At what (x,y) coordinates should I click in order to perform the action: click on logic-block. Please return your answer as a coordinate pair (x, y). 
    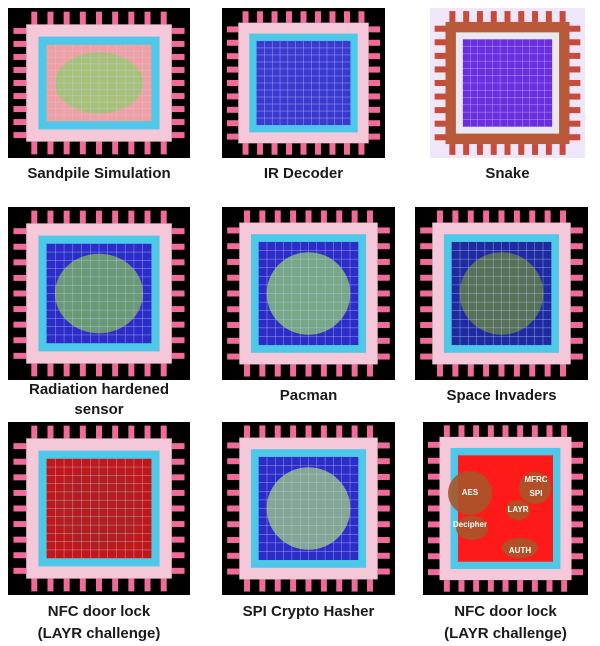
    Looking at the image, I should click on (518, 510).